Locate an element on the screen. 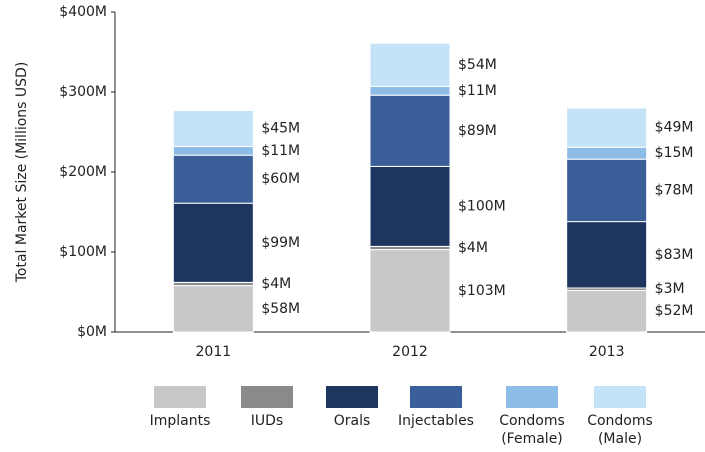 The image size is (705, 452). data-label: $54M is located at coordinates (477, 65).